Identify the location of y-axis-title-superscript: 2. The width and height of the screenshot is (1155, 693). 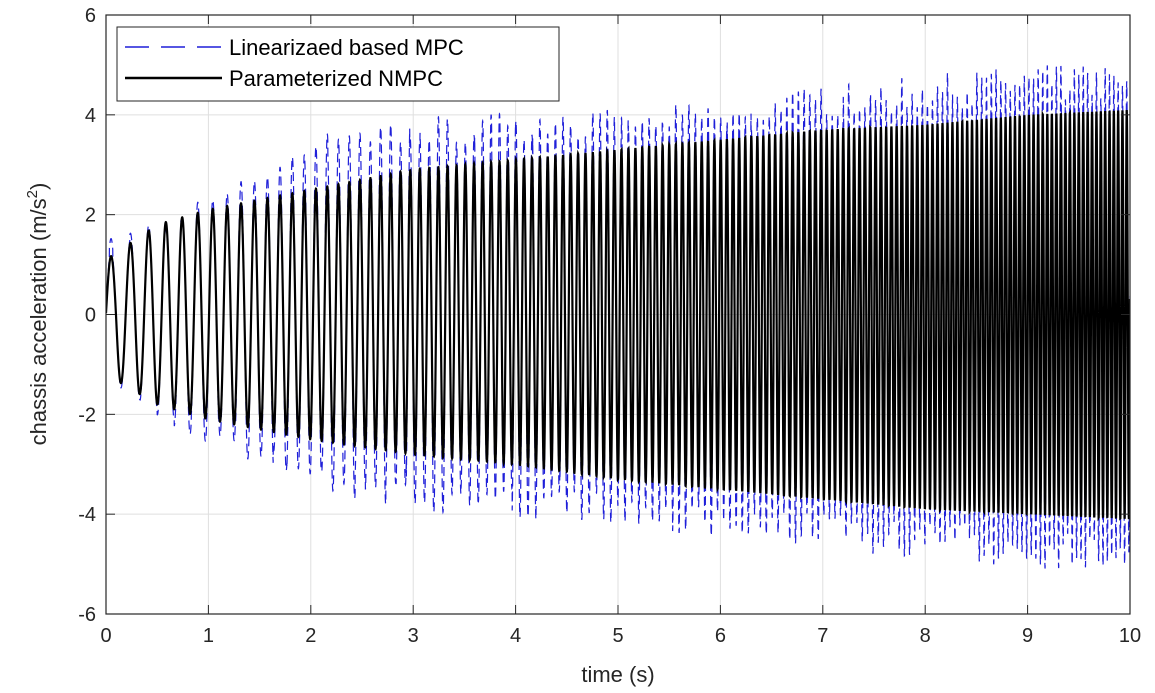
(32, 194).